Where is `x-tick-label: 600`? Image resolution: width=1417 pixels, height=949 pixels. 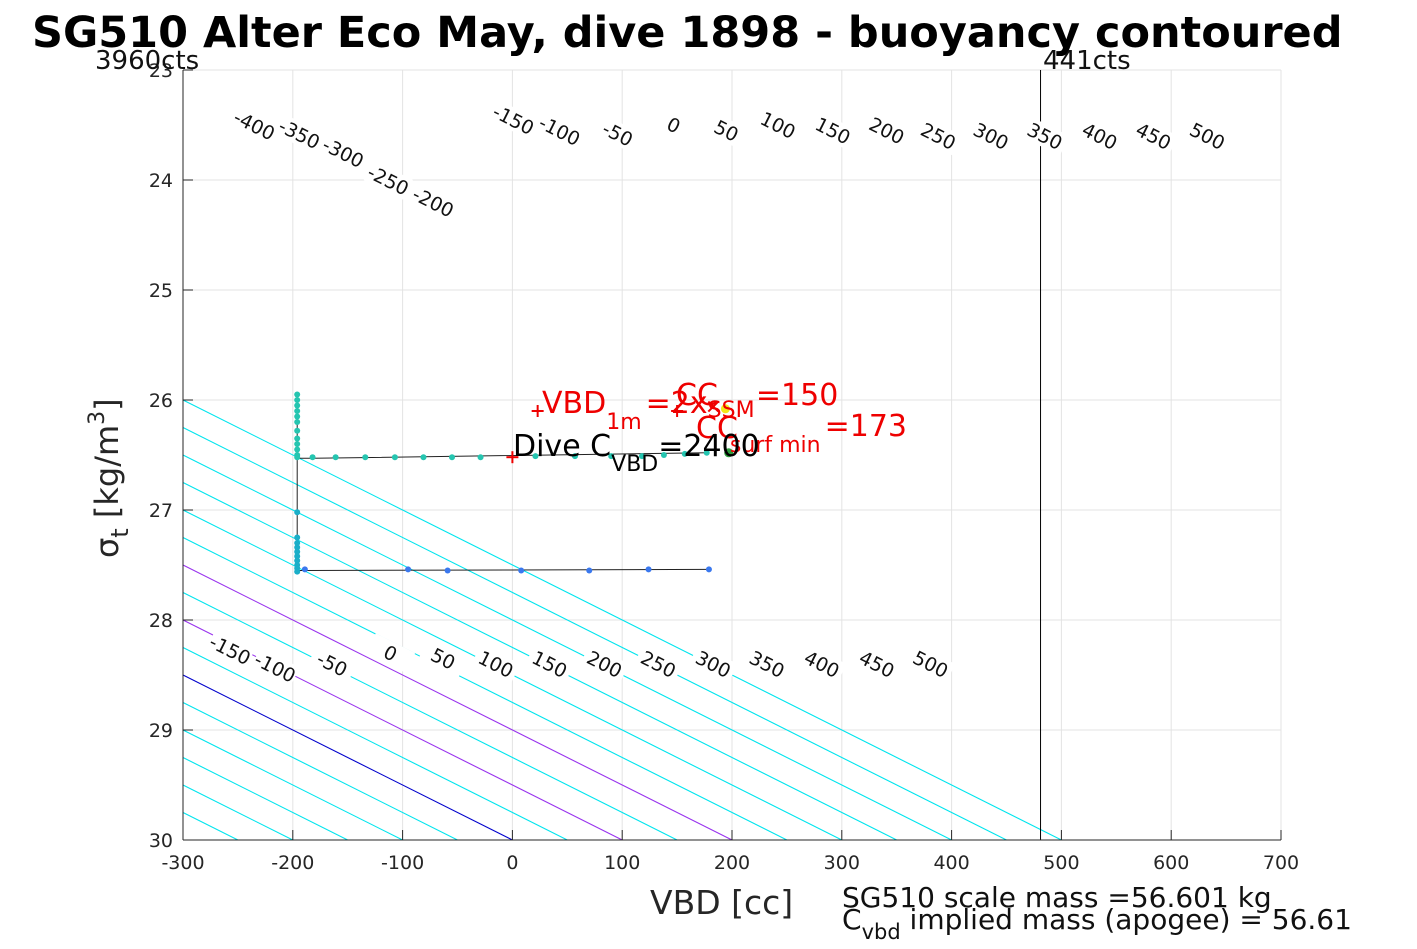 x-tick-label: 600 is located at coordinates (1171, 863).